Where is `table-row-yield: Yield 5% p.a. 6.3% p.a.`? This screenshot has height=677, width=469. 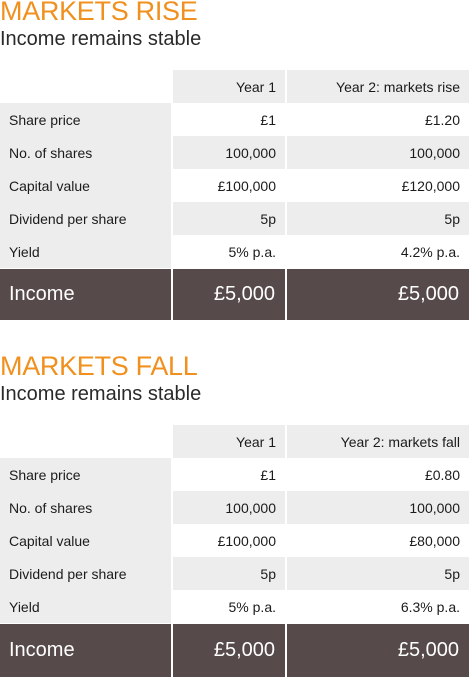
table-row-yield: Yield 5% p.a. 6.3% p.a. is located at coordinates (234, 606).